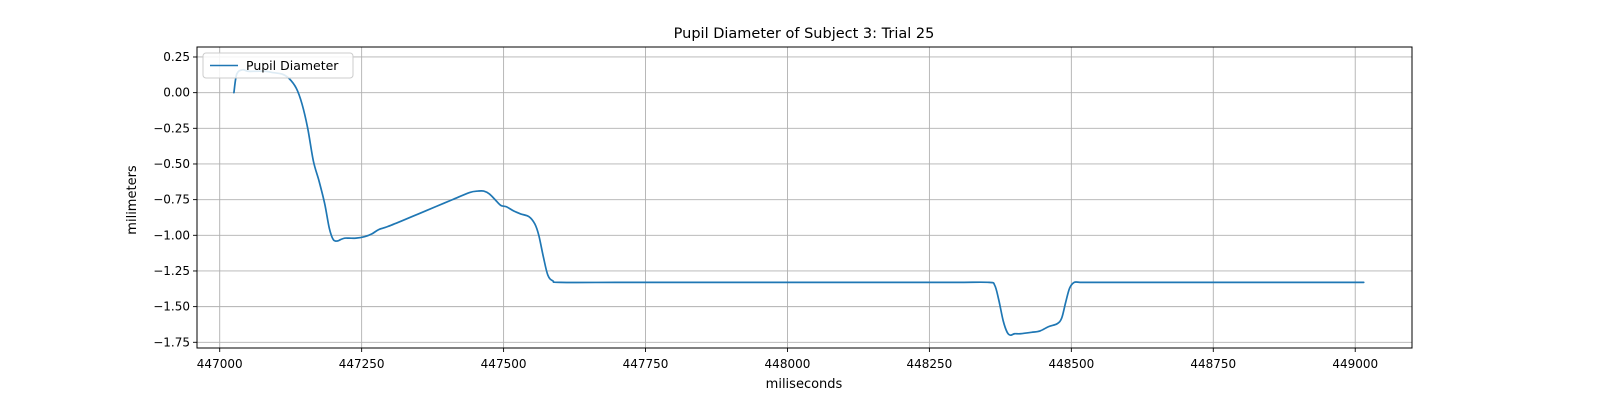  What do you see at coordinates (788, 364) in the screenshot?
I see `x-tick-label: 448000` at bounding box center [788, 364].